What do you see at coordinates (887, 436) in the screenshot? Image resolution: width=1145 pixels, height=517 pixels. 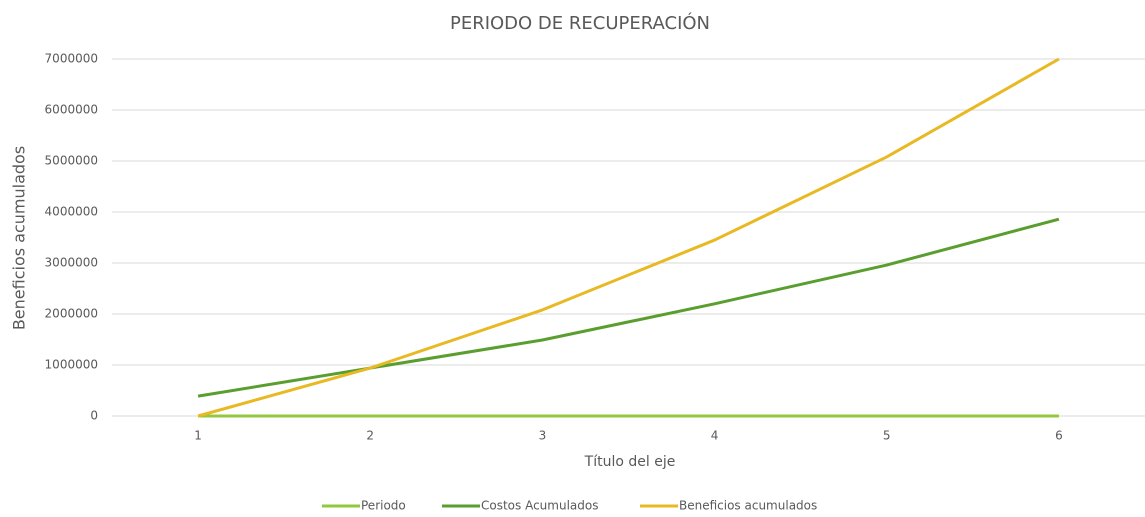 I see `x-tick-label: 5` at bounding box center [887, 436].